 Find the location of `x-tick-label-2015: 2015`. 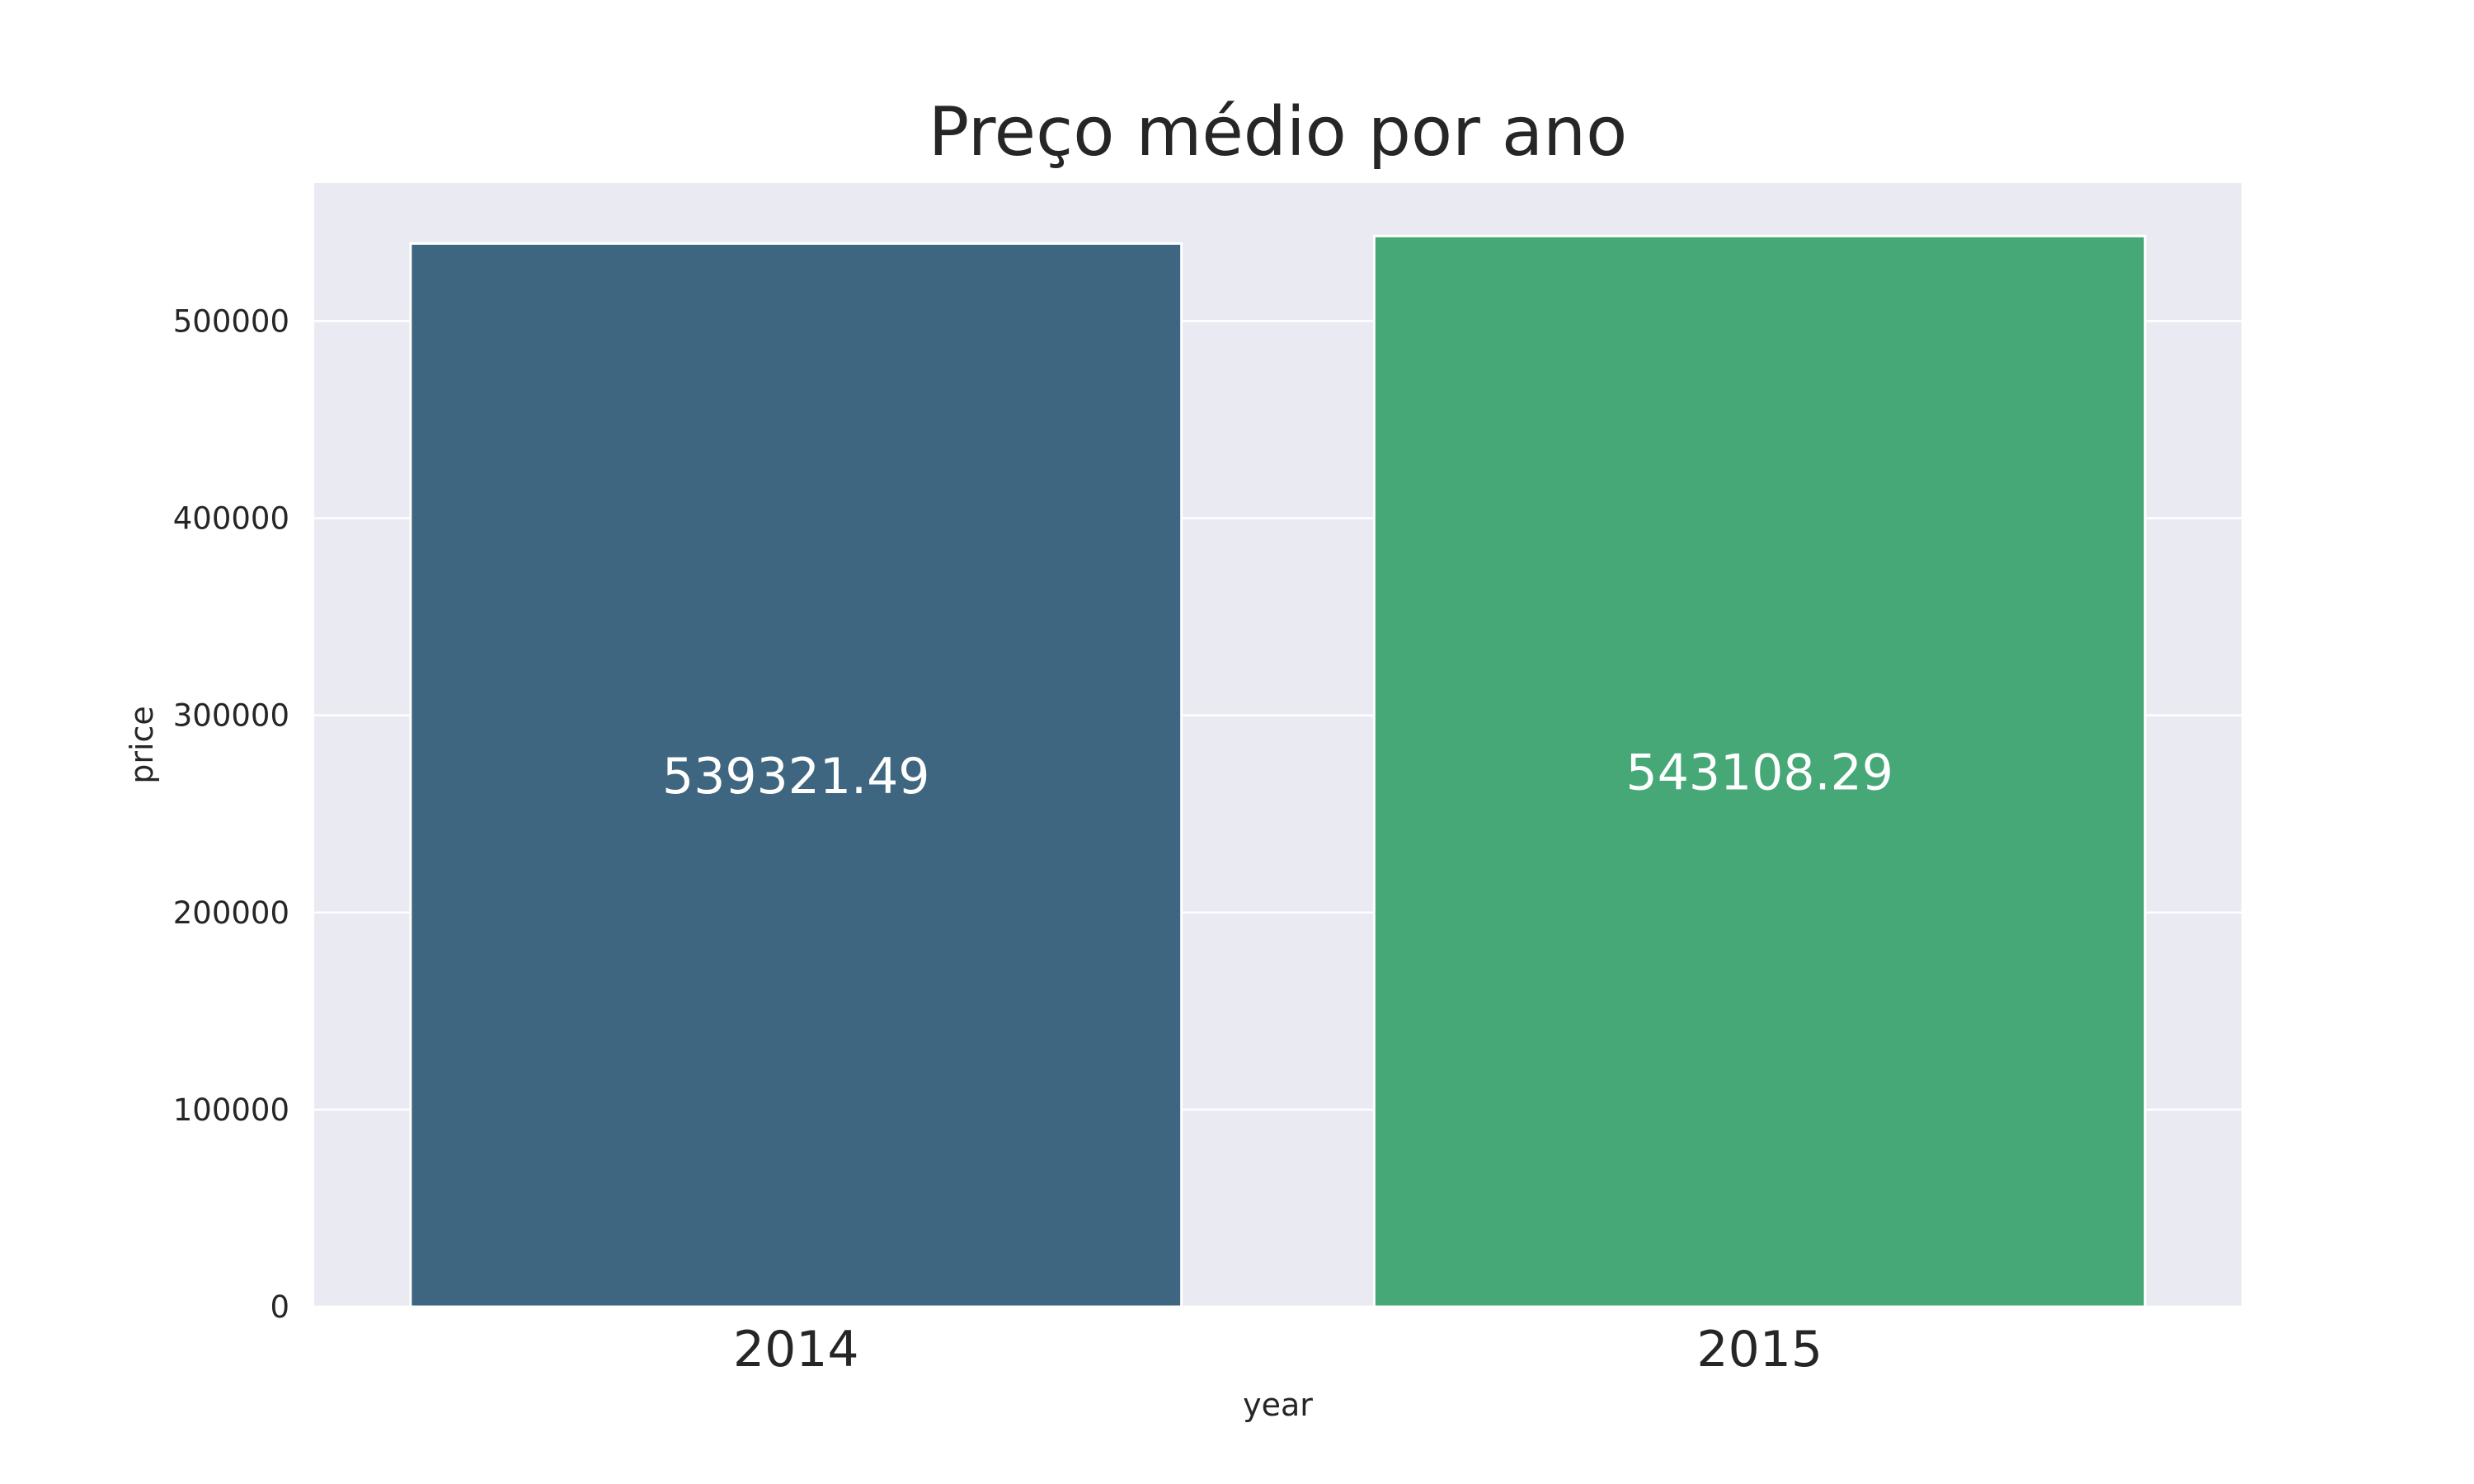

x-tick-label-2015: 2015 is located at coordinates (1759, 1349).